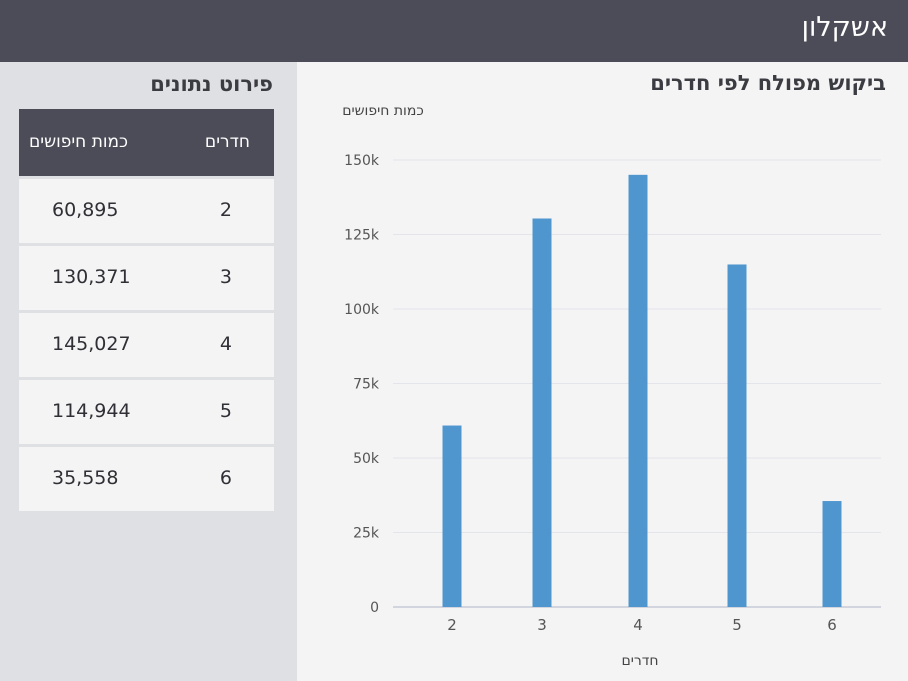 This screenshot has width=908, height=681. What do you see at coordinates (366, 385) in the screenshot?
I see `y-tick-label: 75k` at bounding box center [366, 385].